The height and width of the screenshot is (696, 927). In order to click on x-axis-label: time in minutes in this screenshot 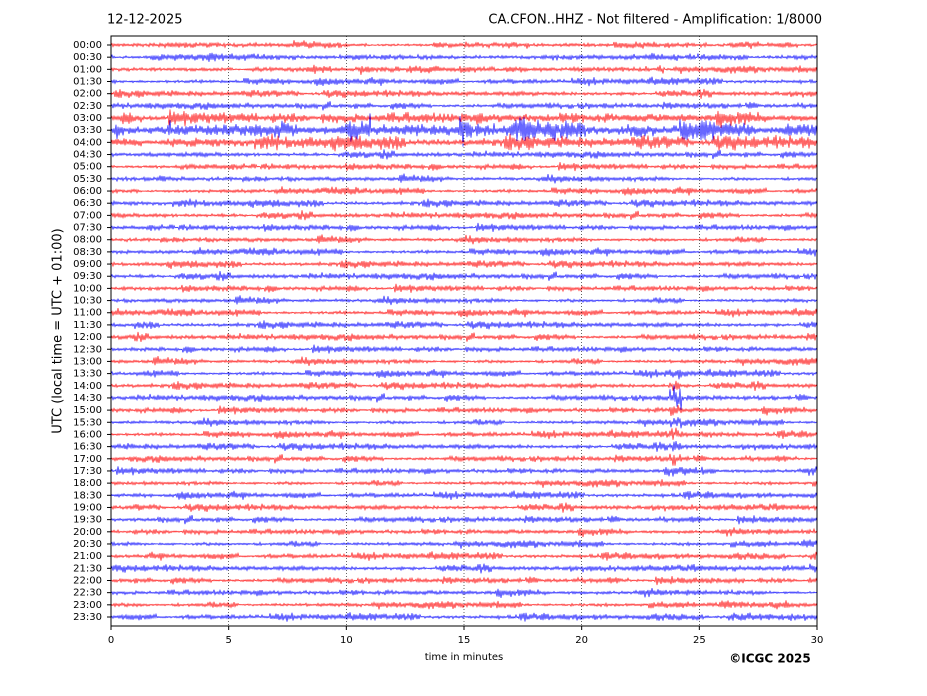, I will do `click(464, 657)`.